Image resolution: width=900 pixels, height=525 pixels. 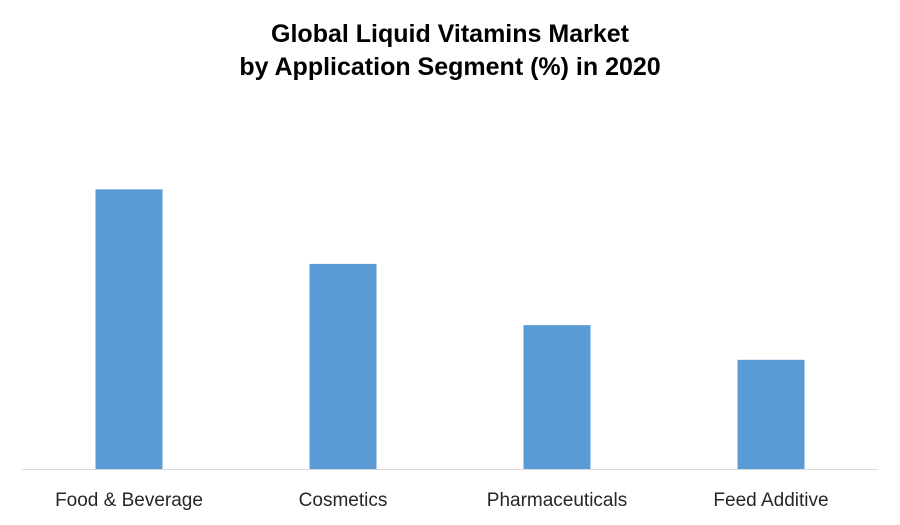 I want to click on x-tick-label: Pharmaceuticals, so click(x=557, y=500).